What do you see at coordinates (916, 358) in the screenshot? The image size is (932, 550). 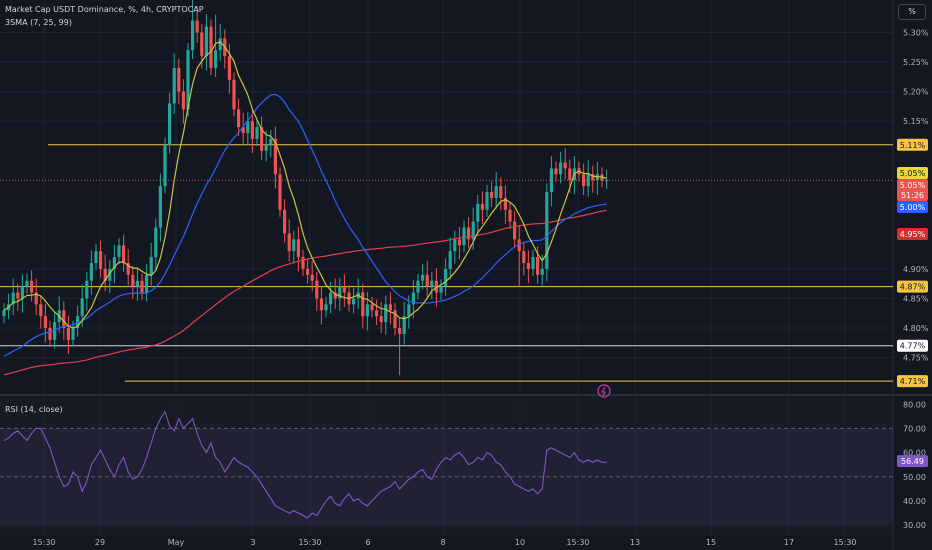 I see `price-tick-label: 4.75%` at bounding box center [916, 358].